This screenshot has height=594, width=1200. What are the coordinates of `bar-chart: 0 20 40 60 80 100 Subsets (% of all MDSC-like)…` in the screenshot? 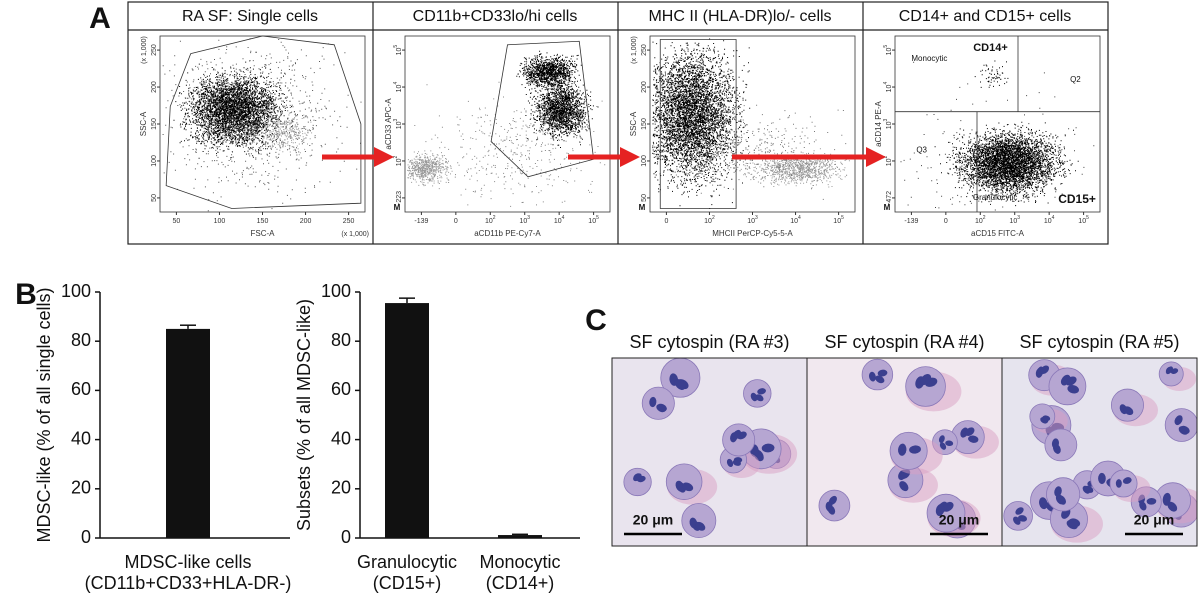 It's located at (437, 437).